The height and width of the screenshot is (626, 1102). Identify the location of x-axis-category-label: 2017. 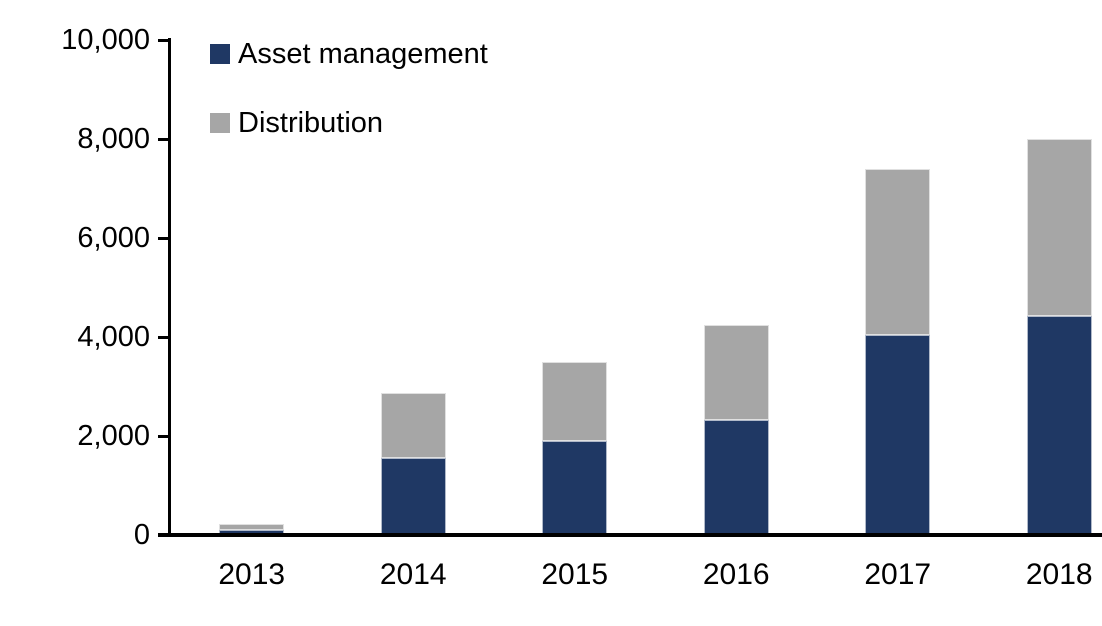
(898, 575).